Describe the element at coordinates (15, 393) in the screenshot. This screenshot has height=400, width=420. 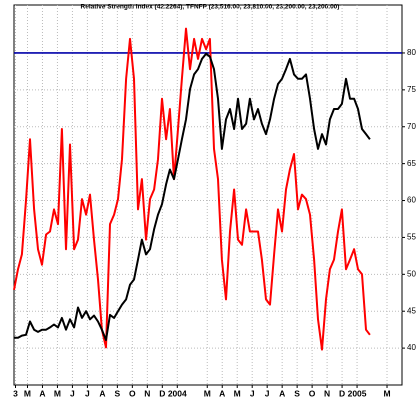
I see `x-tick-label: 3` at that location.